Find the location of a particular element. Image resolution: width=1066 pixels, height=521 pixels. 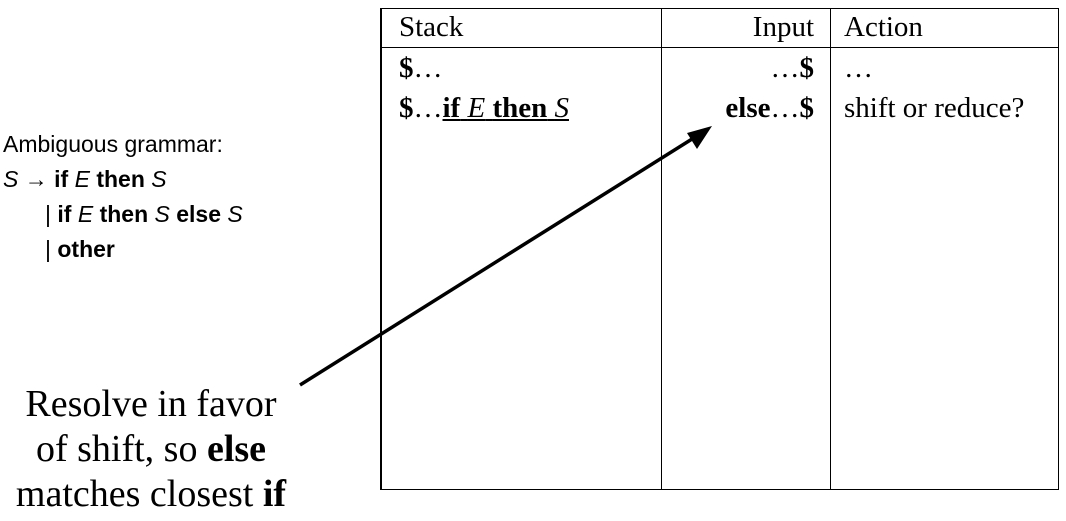

grammar-line-3: | other is located at coordinates (123, 249).